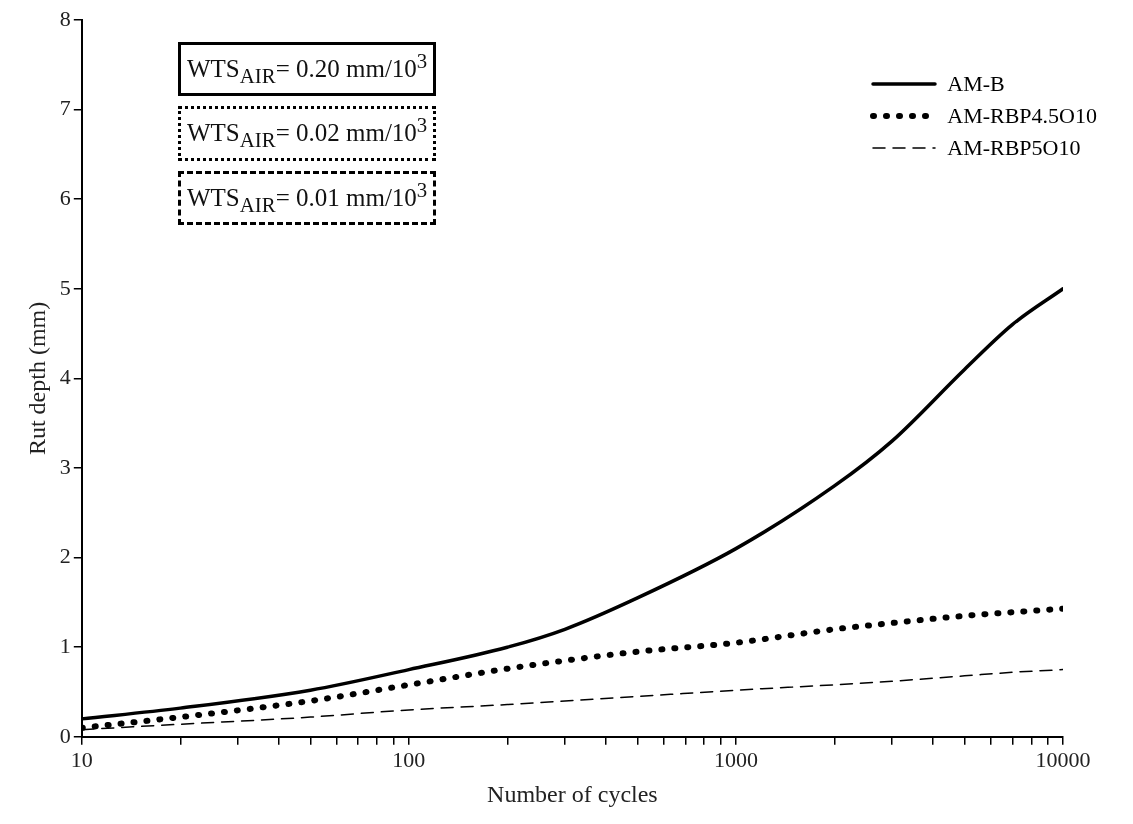  What do you see at coordinates (307, 197) in the screenshot?
I see `annotation: WTS$_{AIR}$= 0.01 mm/10$^{3}$` at bounding box center [307, 197].